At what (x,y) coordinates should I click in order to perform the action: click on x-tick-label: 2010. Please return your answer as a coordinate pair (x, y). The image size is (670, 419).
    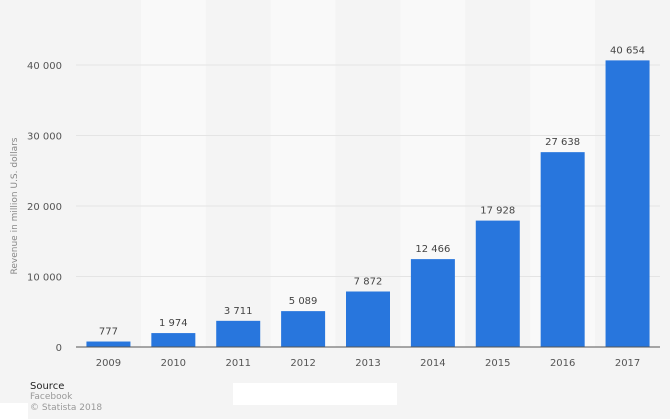
    Looking at the image, I should click on (173, 363).